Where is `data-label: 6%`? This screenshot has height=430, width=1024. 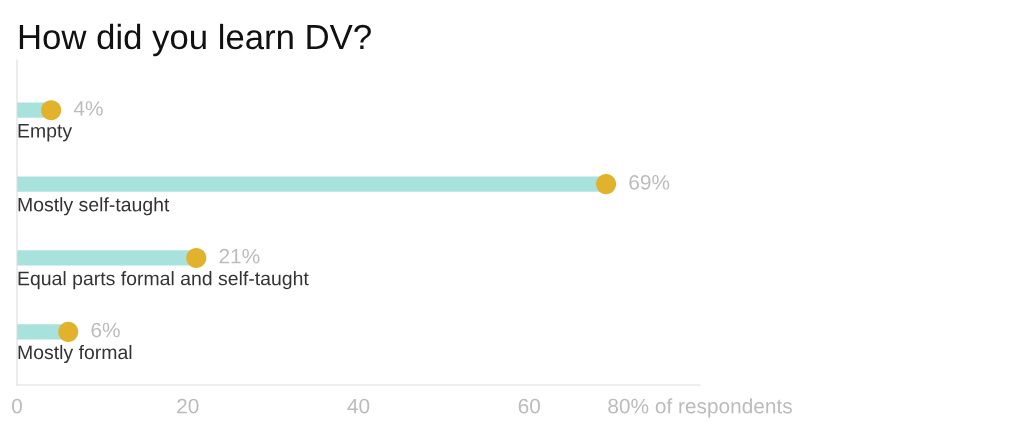 data-label: 6% is located at coordinates (105, 330).